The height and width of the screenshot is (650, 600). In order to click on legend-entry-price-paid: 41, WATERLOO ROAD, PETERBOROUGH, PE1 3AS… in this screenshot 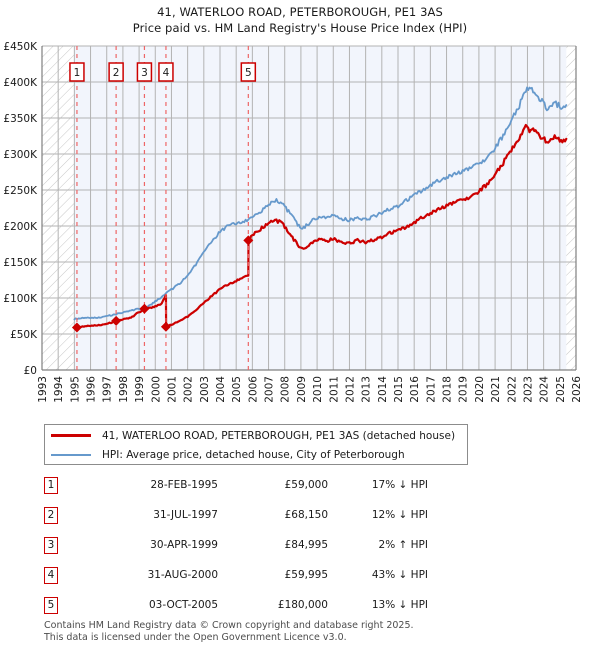, I will do `click(256, 435)`.